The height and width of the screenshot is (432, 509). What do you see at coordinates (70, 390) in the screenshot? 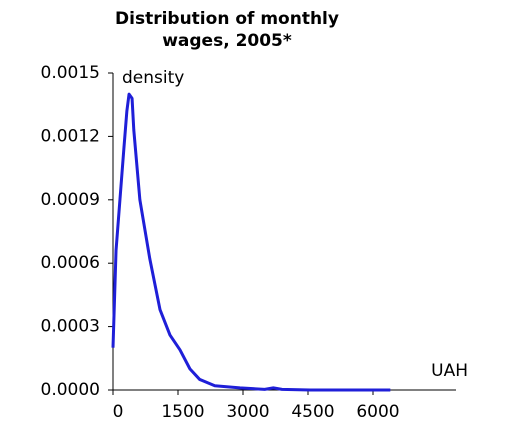
I see `y-tick-label: 0.0000` at bounding box center [70, 390].